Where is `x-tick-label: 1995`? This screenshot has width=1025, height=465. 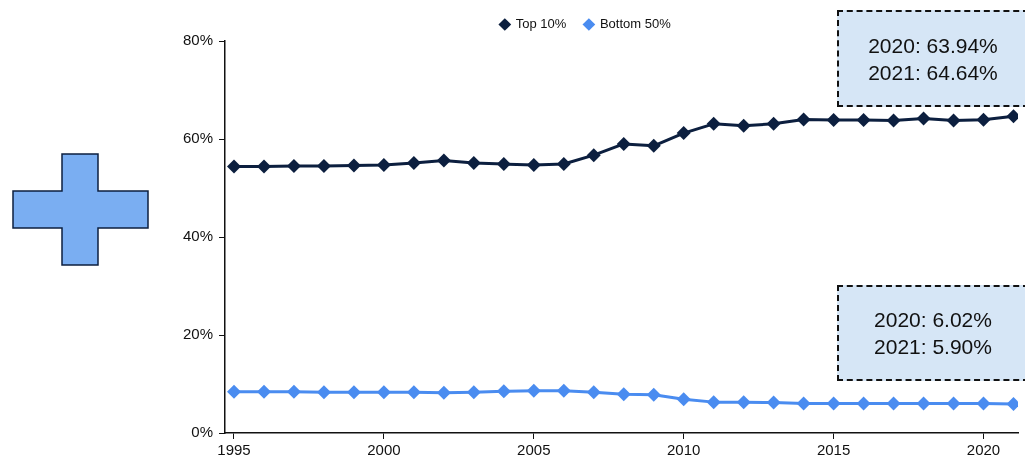
x-tick-label: 1995 is located at coordinates (234, 450).